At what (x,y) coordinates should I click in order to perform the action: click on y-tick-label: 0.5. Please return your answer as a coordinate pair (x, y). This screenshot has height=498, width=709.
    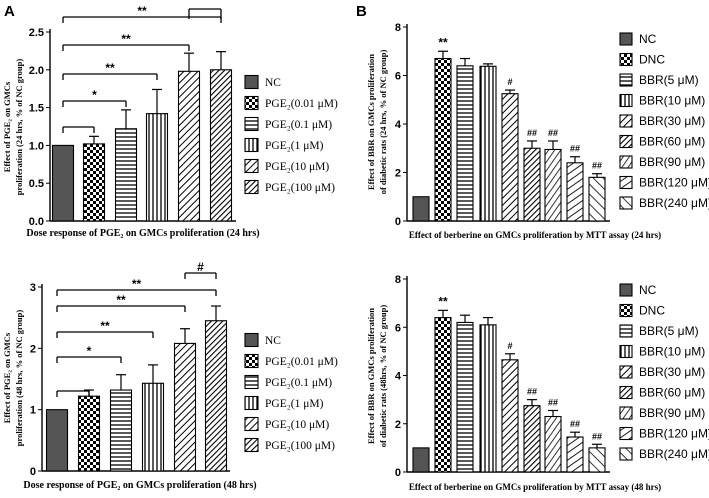
    Looking at the image, I should click on (36, 184).